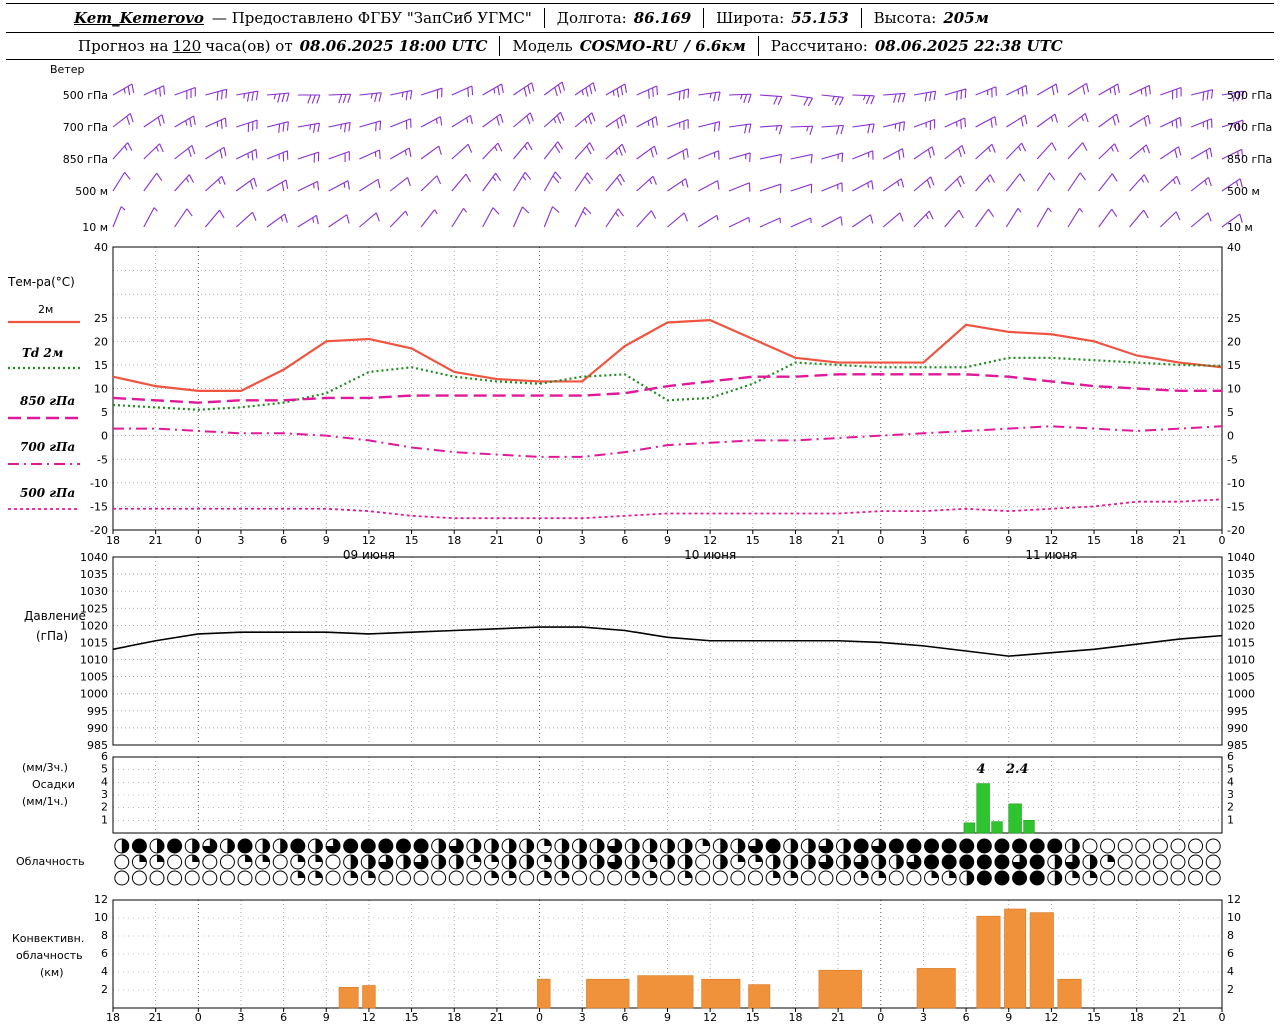 The width and height of the screenshot is (1280, 1024). What do you see at coordinates (67, 69) in the screenshot?
I see `wind-panel-title: Ветер` at bounding box center [67, 69].